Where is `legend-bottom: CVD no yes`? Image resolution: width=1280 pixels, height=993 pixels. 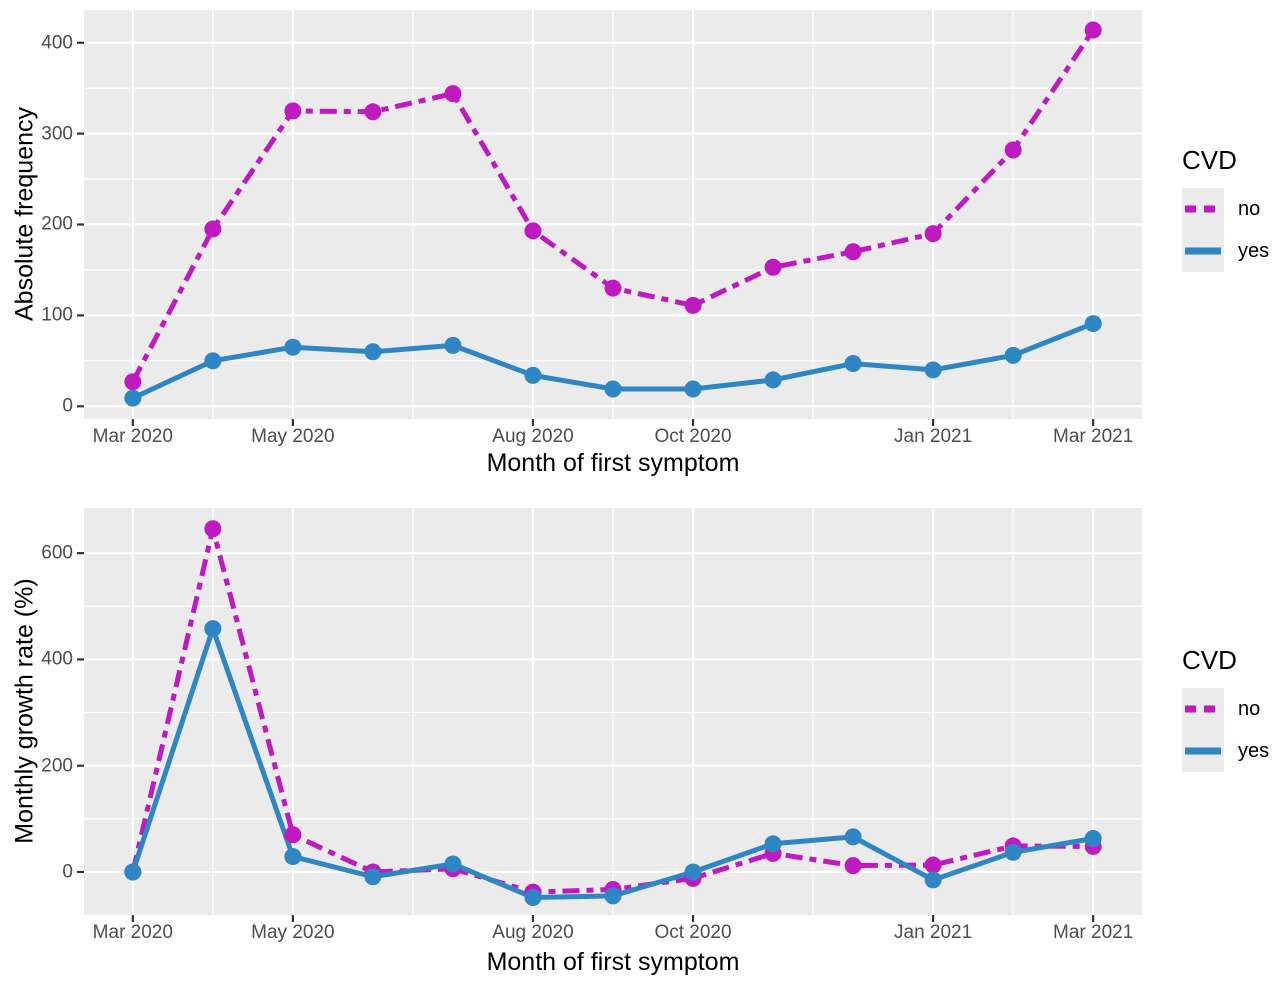
legend-bottom: CVD no yes is located at coordinates (1225, 708).